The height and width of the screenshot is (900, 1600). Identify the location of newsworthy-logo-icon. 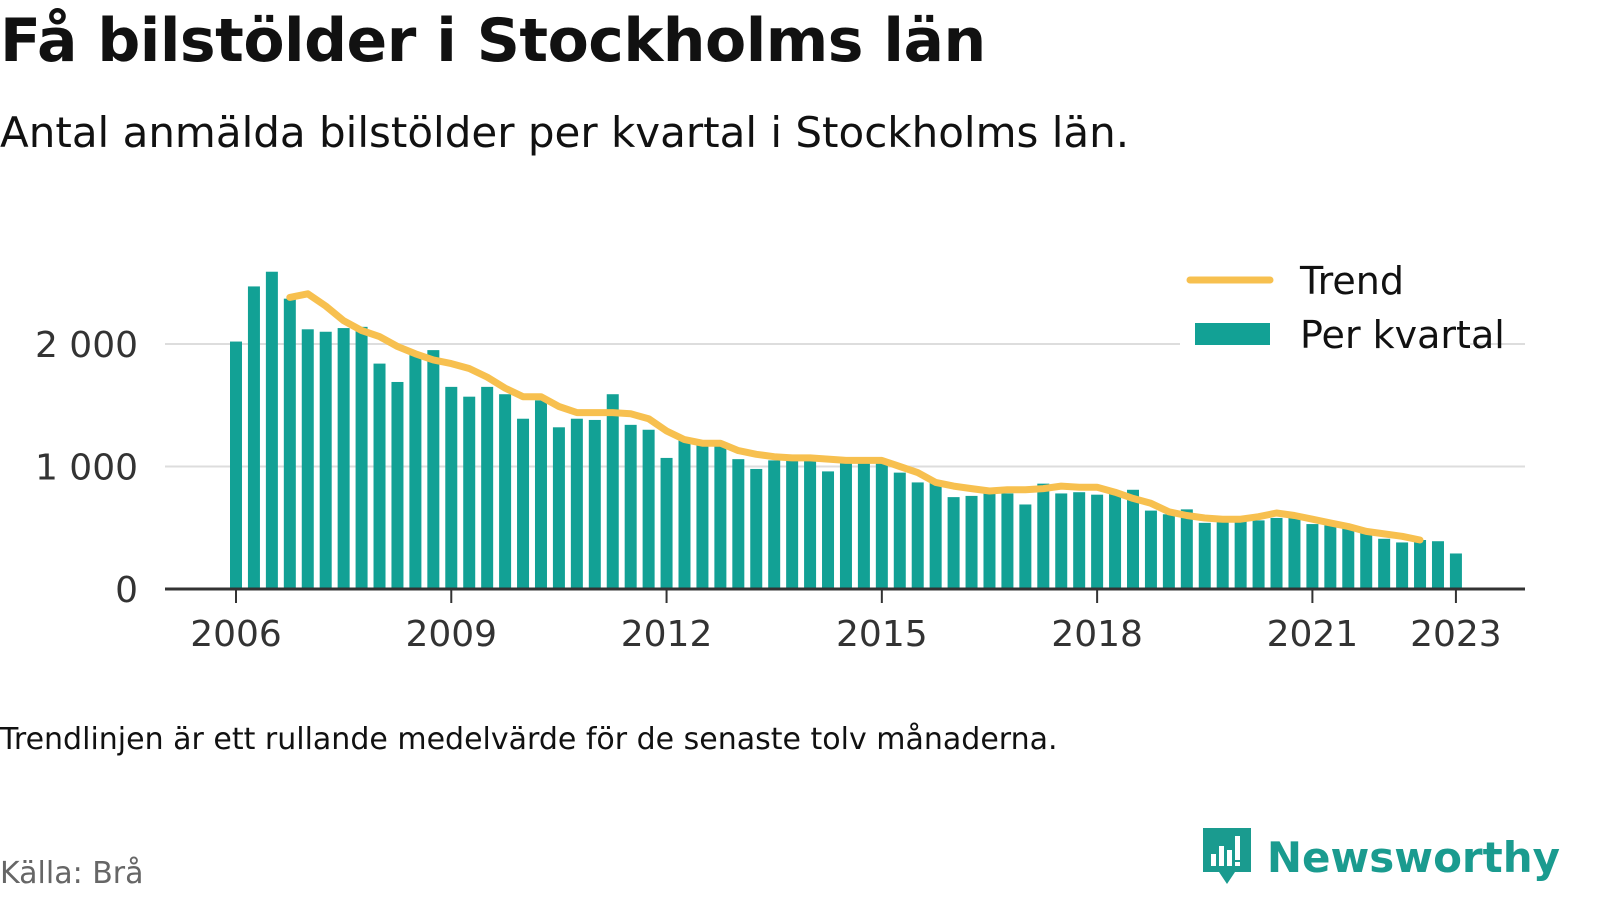
(1226, 856).